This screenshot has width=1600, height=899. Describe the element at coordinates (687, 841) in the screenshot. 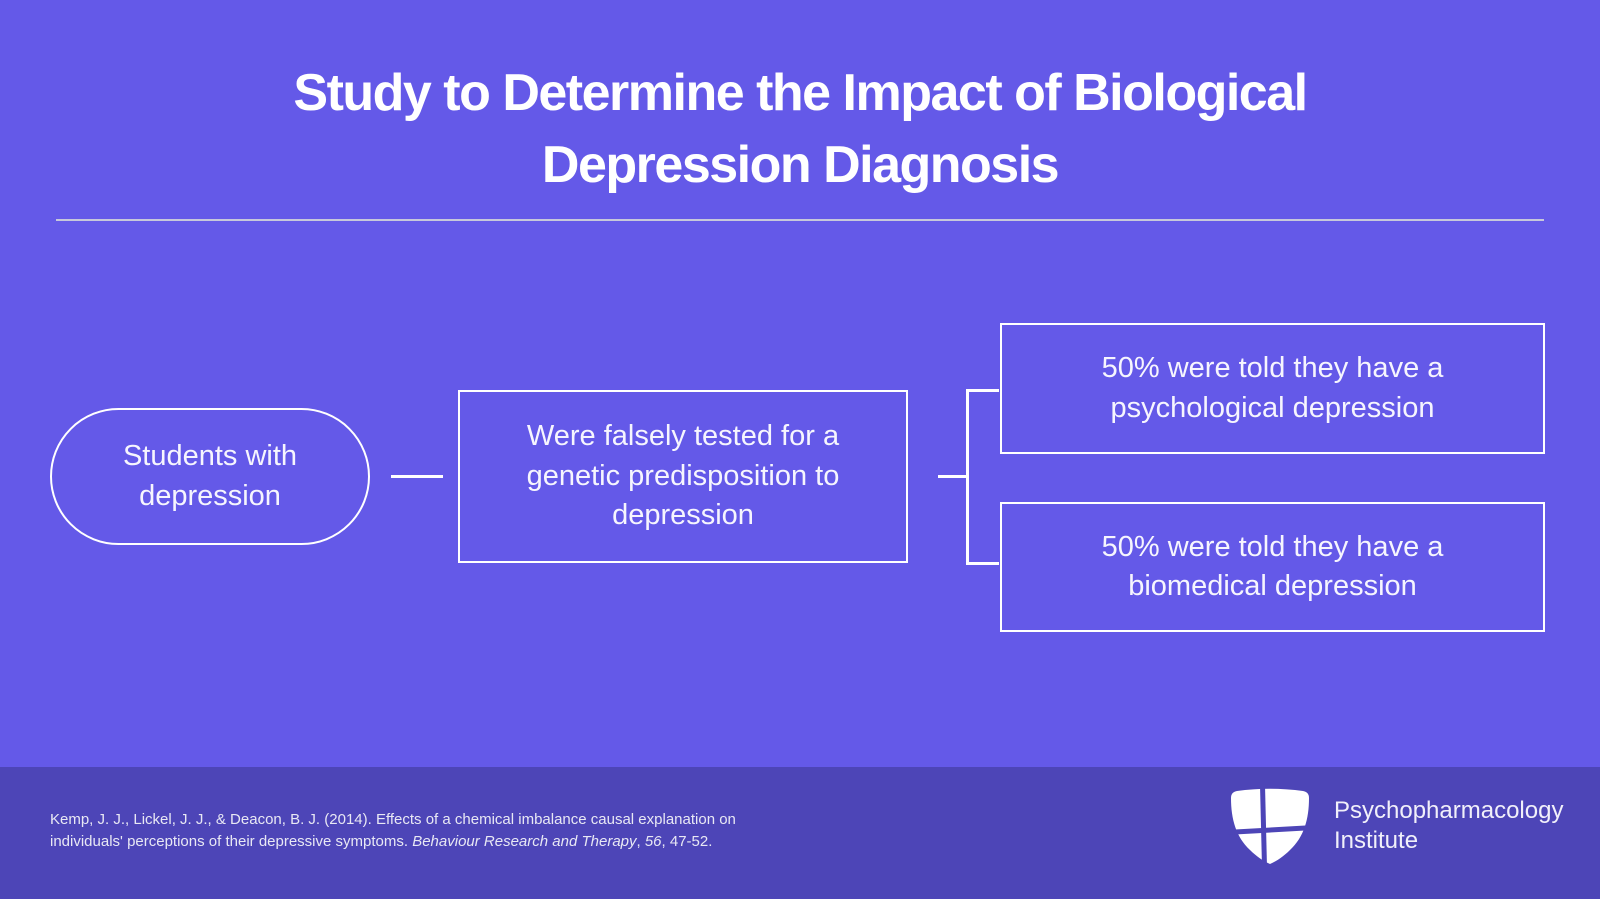

I see `citation-pages: , 47-52.` at that location.